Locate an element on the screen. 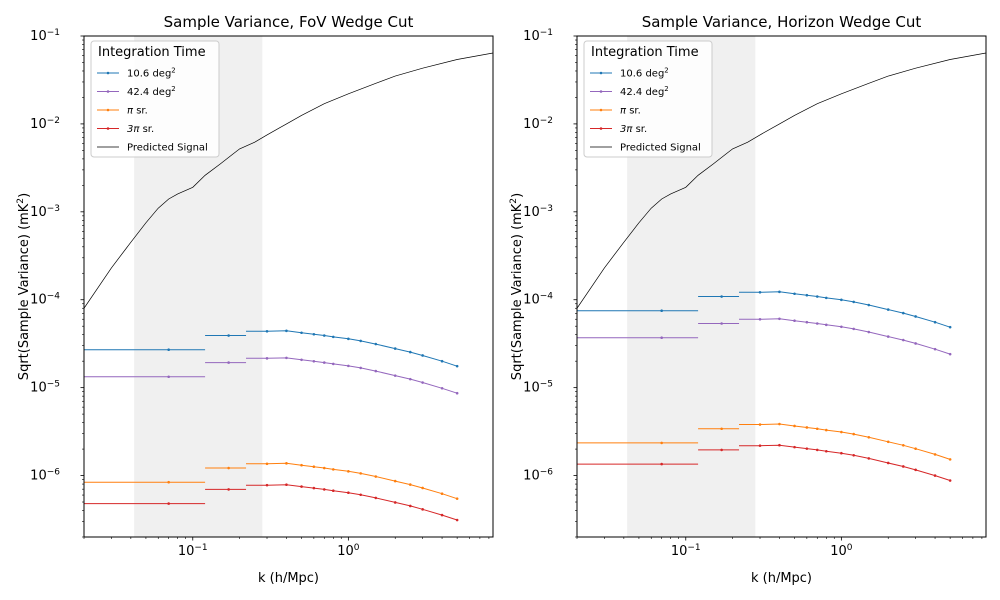  x-axis-label: k (h/Mpc) is located at coordinates (288, 578).